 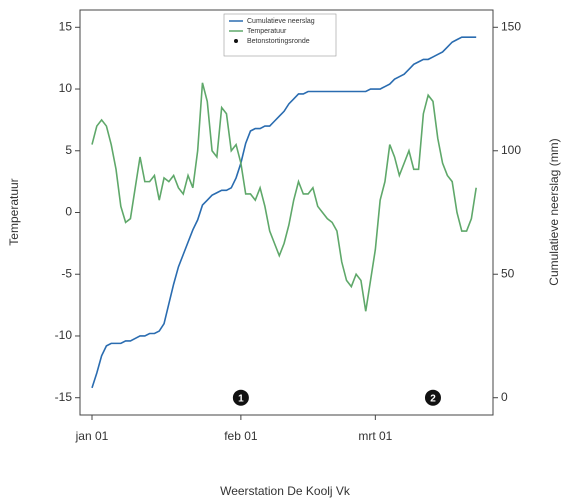 What do you see at coordinates (511, 150) in the screenshot?
I see `y2-tick-label: 100` at bounding box center [511, 150].